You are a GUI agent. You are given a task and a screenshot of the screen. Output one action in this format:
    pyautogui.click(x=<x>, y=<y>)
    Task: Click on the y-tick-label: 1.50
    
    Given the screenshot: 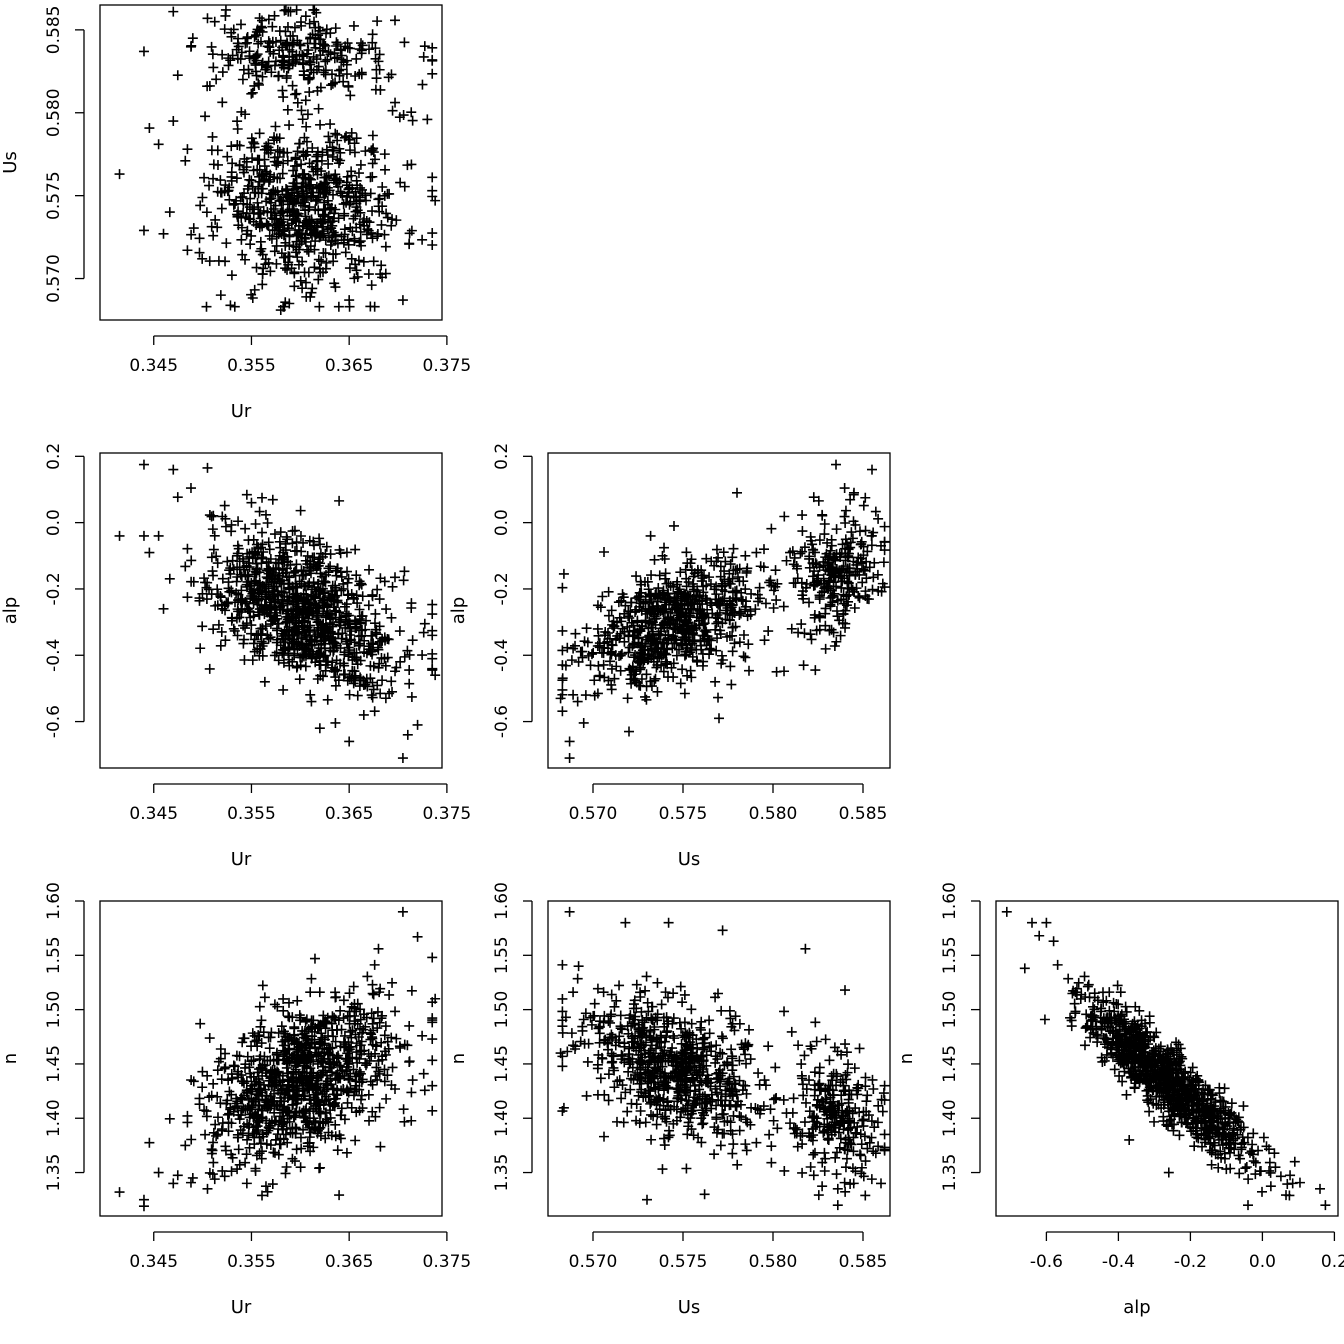 What is the action you would take?
    pyautogui.click(x=502, y=1010)
    